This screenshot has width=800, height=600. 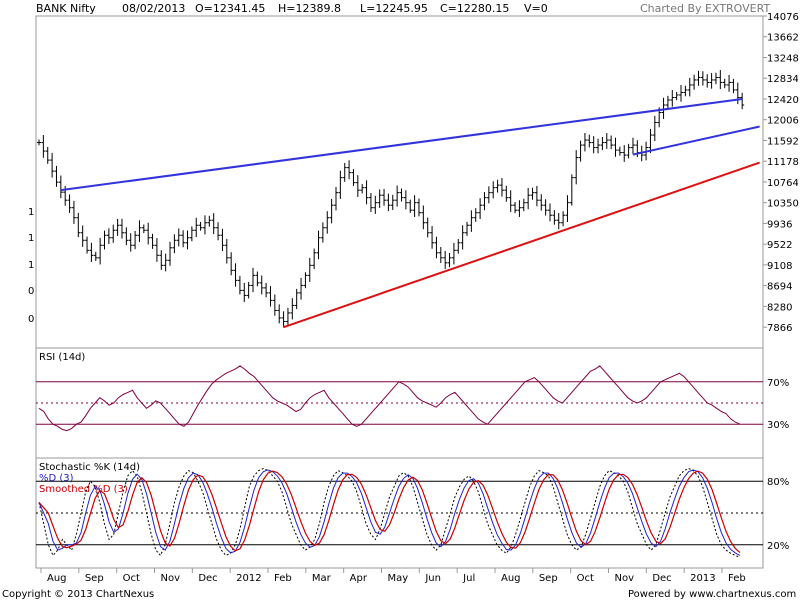 What do you see at coordinates (389, 398) in the screenshot?
I see `rsi-line` at bounding box center [389, 398].